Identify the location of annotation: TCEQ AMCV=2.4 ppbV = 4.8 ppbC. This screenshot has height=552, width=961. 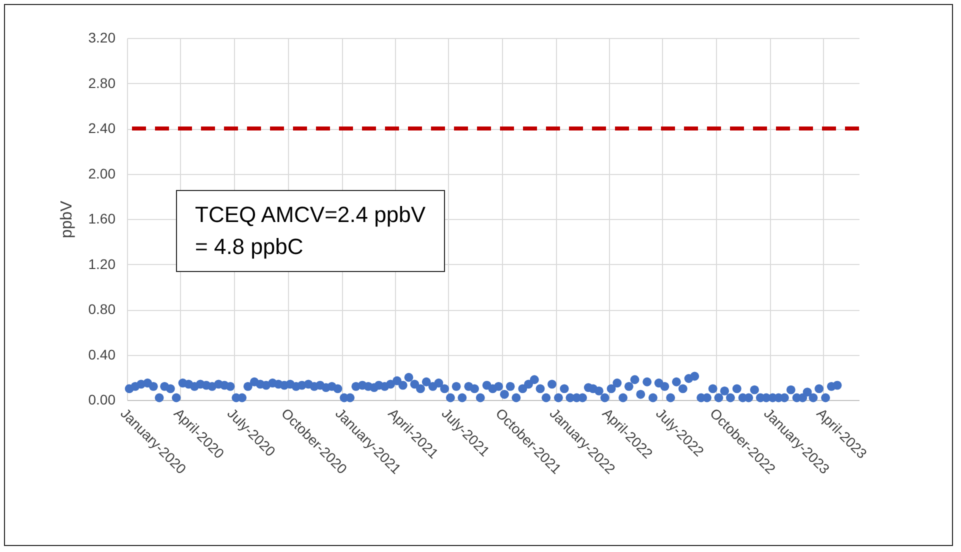
(310, 231).